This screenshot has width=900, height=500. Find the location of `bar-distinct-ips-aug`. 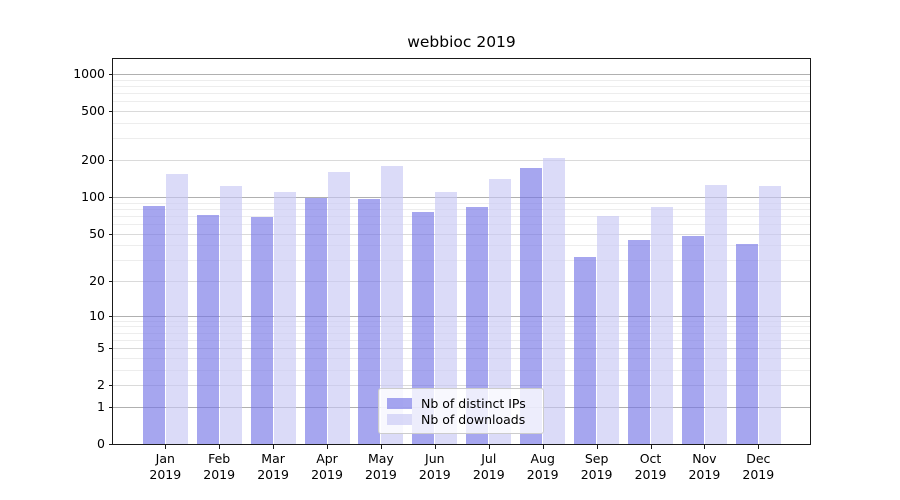

bar-distinct-ips-aug is located at coordinates (531, 306).